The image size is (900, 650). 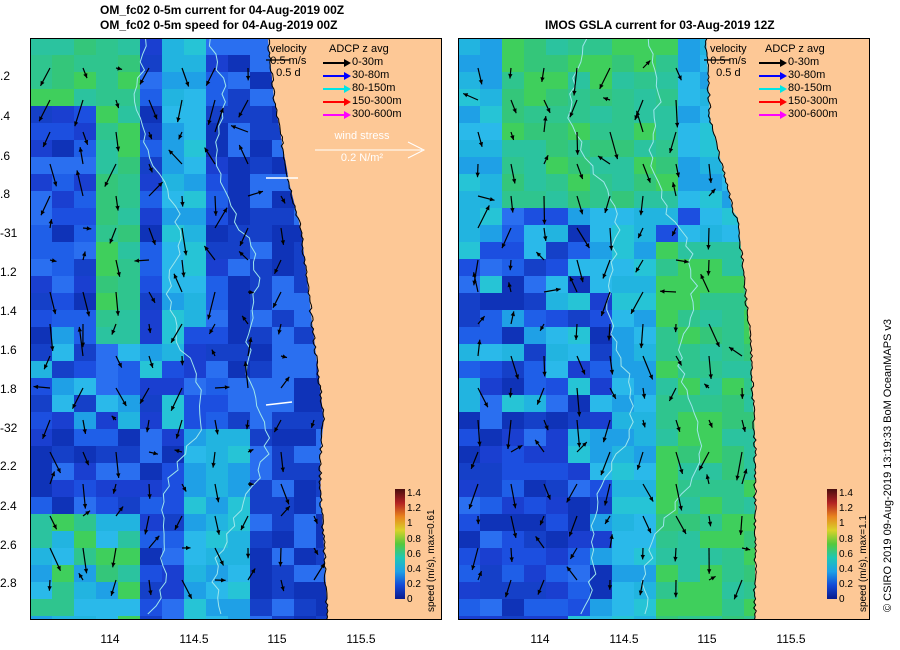 What do you see at coordinates (362, 75) in the screenshot?
I see `adcp-item: 30-80m` at bounding box center [362, 75].